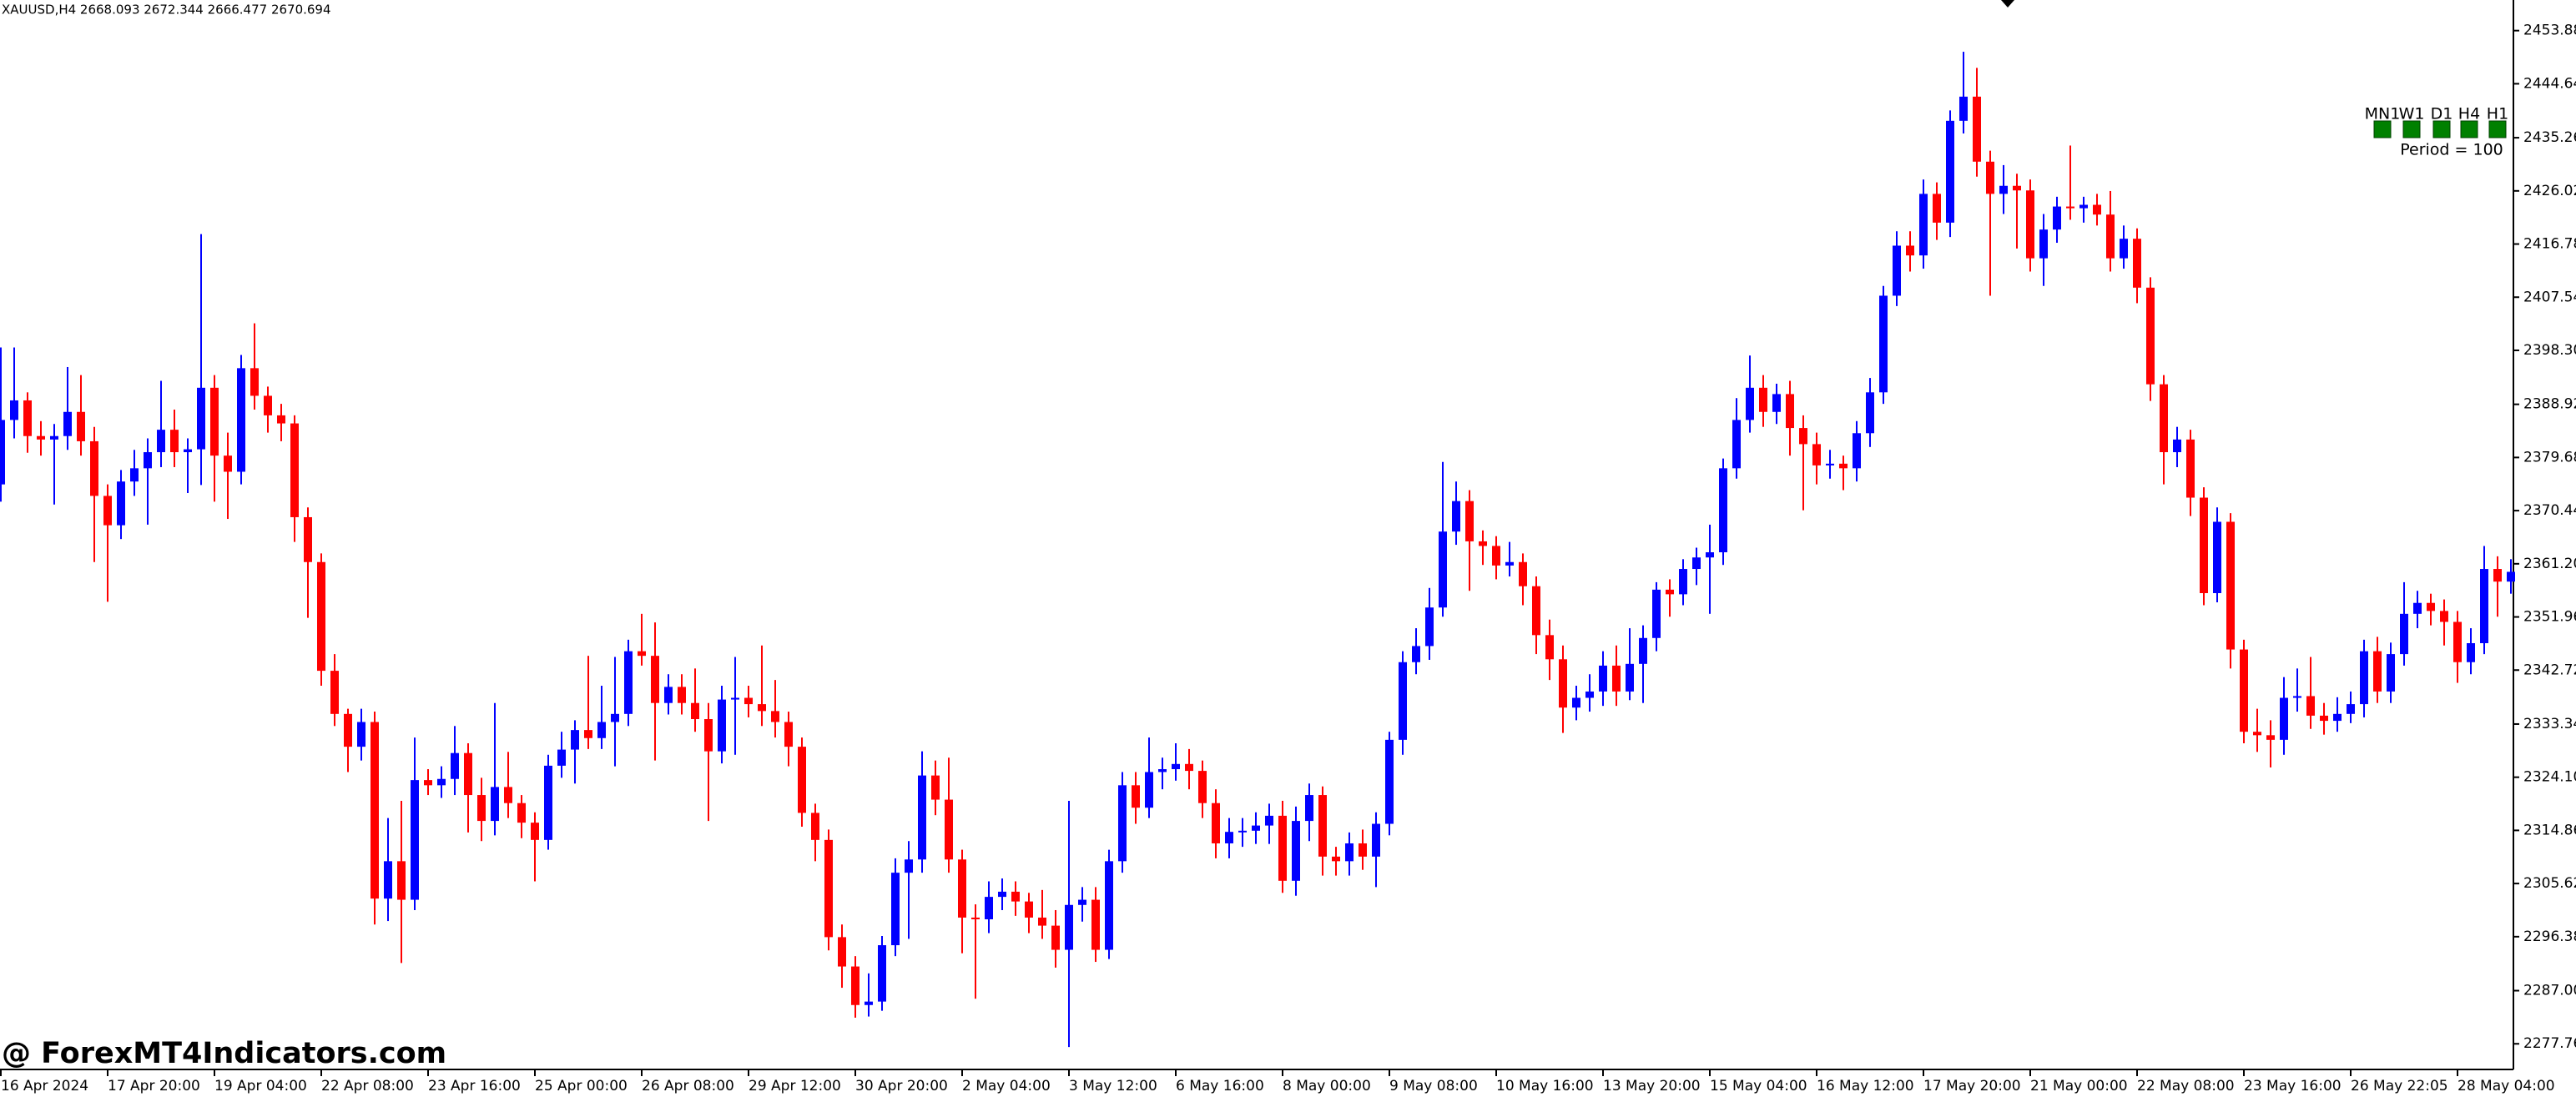 Image resolution: width=2576 pixels, height=1107 pixels. What do you see at coordinates (2550, 137) in the screenshot?
I see `y-tick-label: 2435.260` at bounding box center [2550, 137].